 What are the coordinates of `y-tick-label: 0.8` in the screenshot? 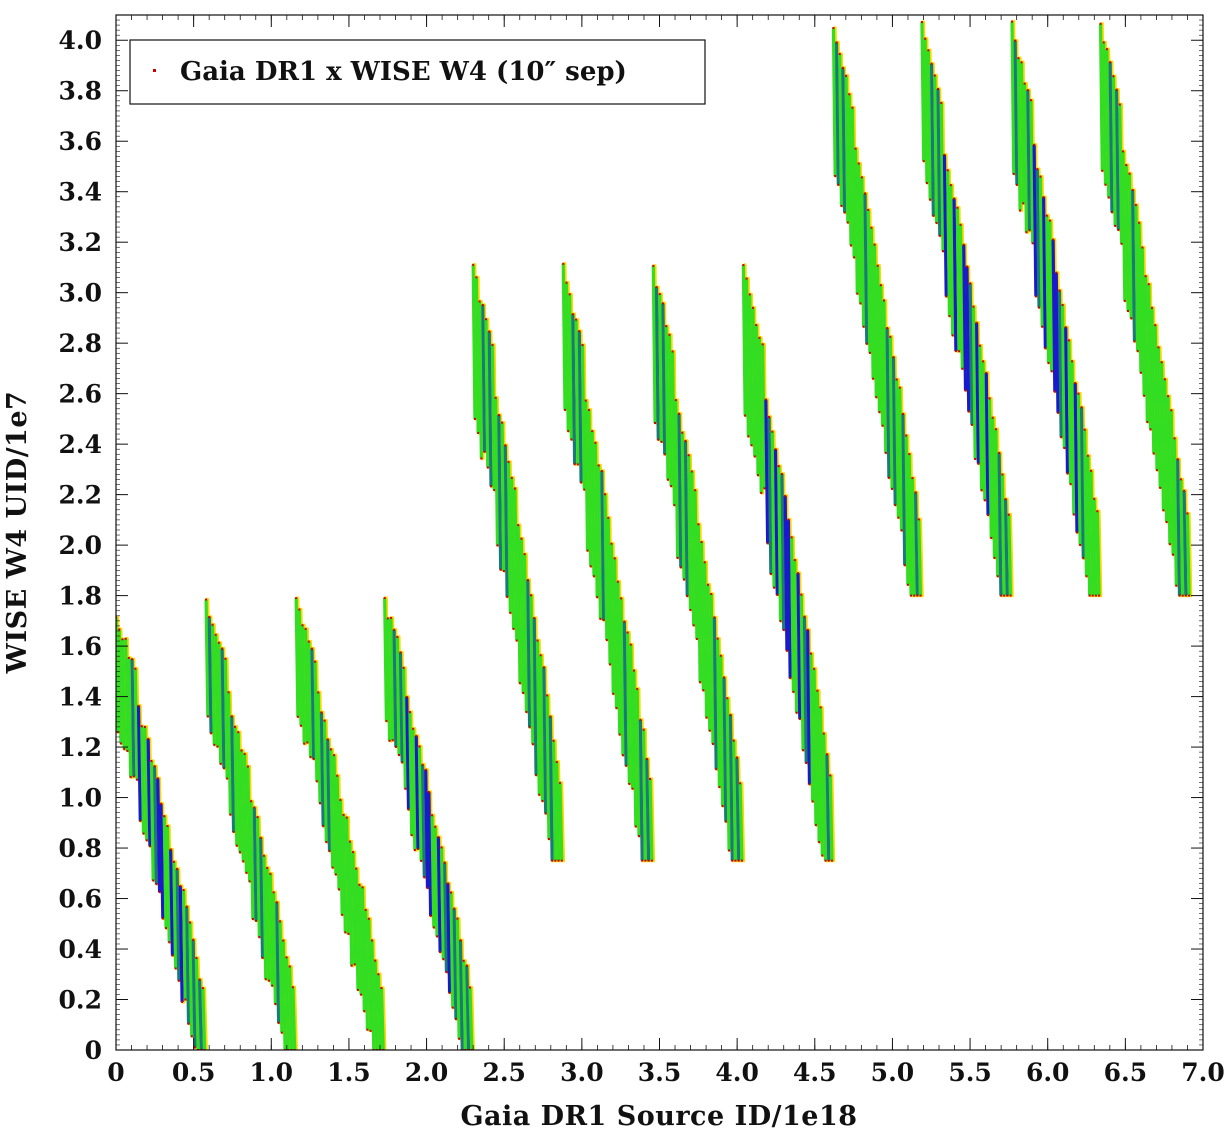 It's located at (81, 848).